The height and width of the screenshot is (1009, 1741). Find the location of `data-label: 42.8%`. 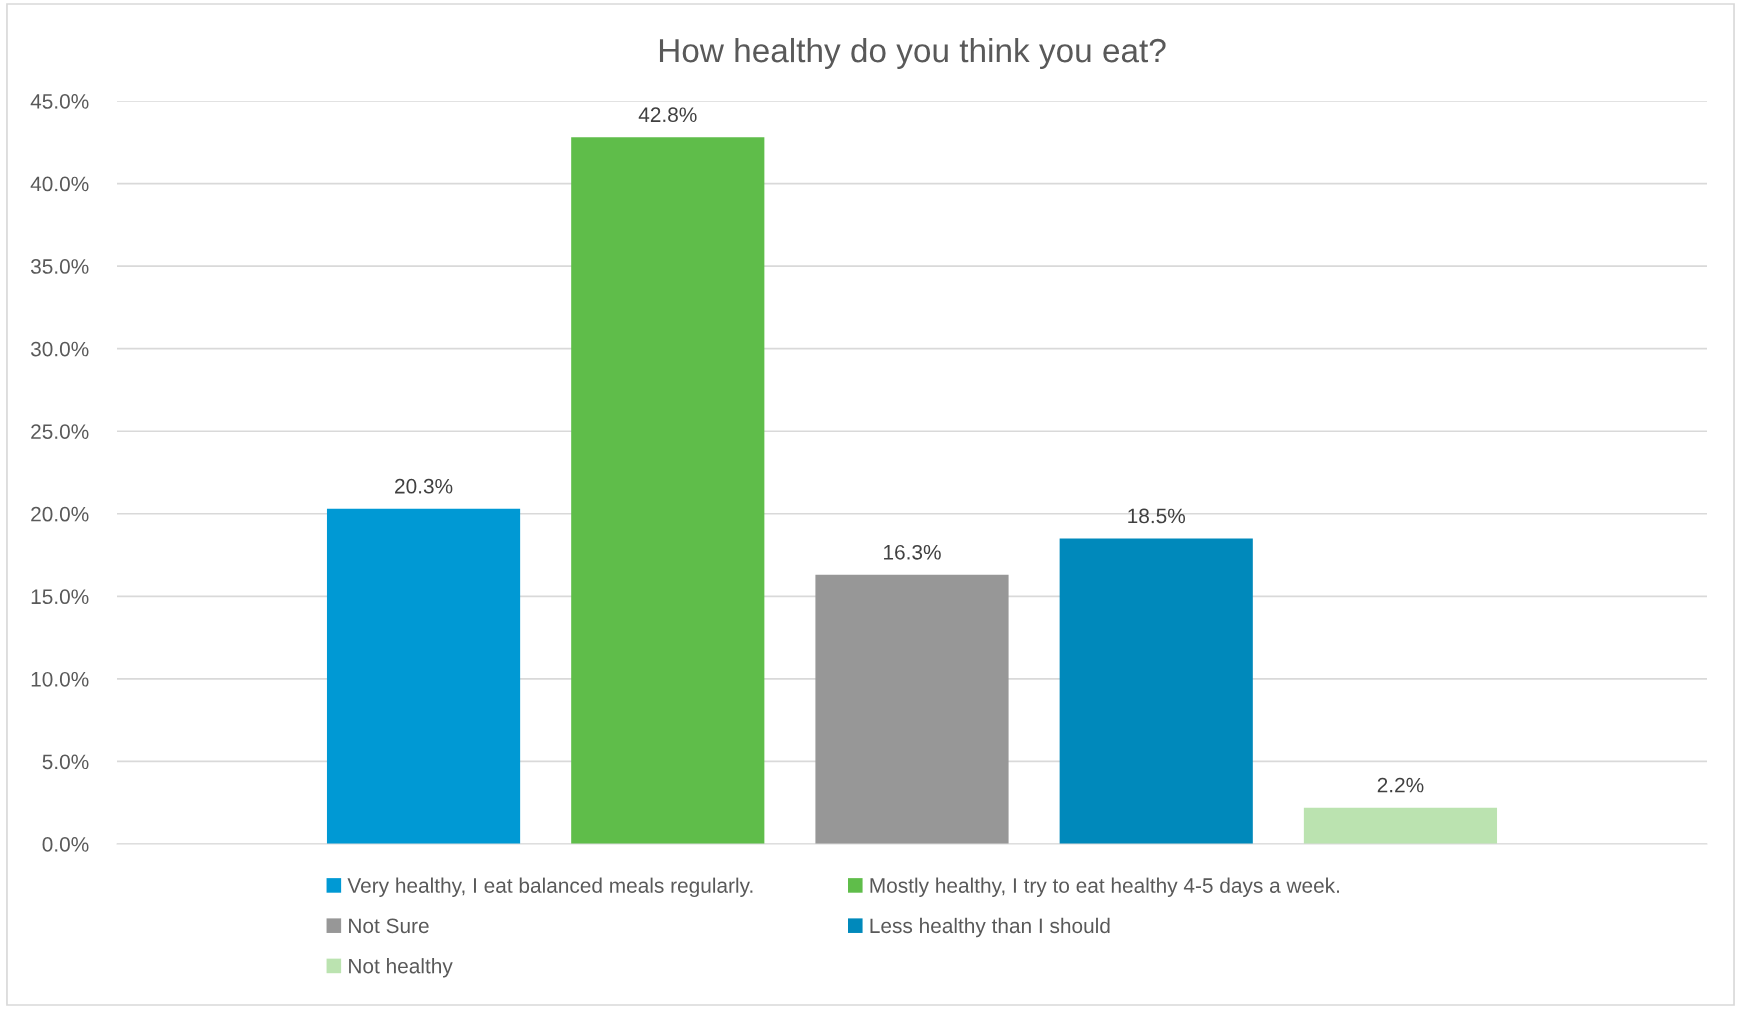

data-label: 42.8% is located at coordinates (667, 115).